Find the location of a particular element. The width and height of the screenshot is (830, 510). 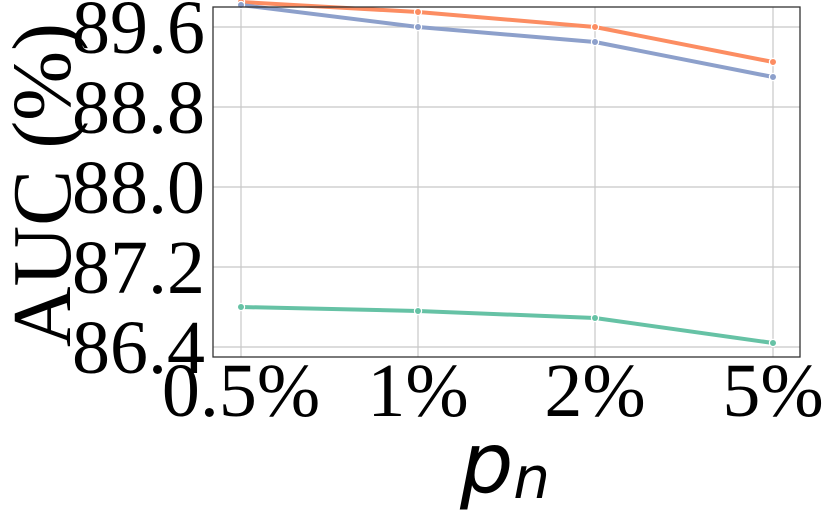

y-tick-label: 87.2 is located at coordinates (138, 268).